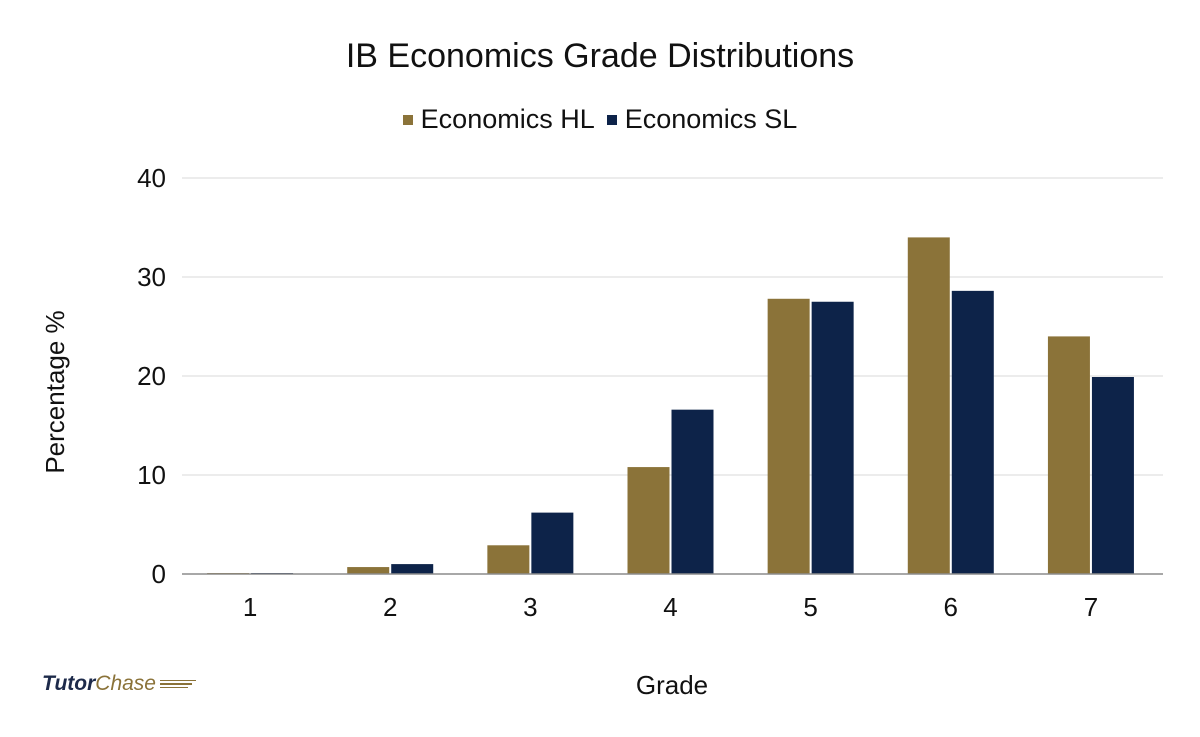 The height and width of the screenshot is (737, 1200). I want to click on legend-item-sl: Economics SL, so click(702, 119).